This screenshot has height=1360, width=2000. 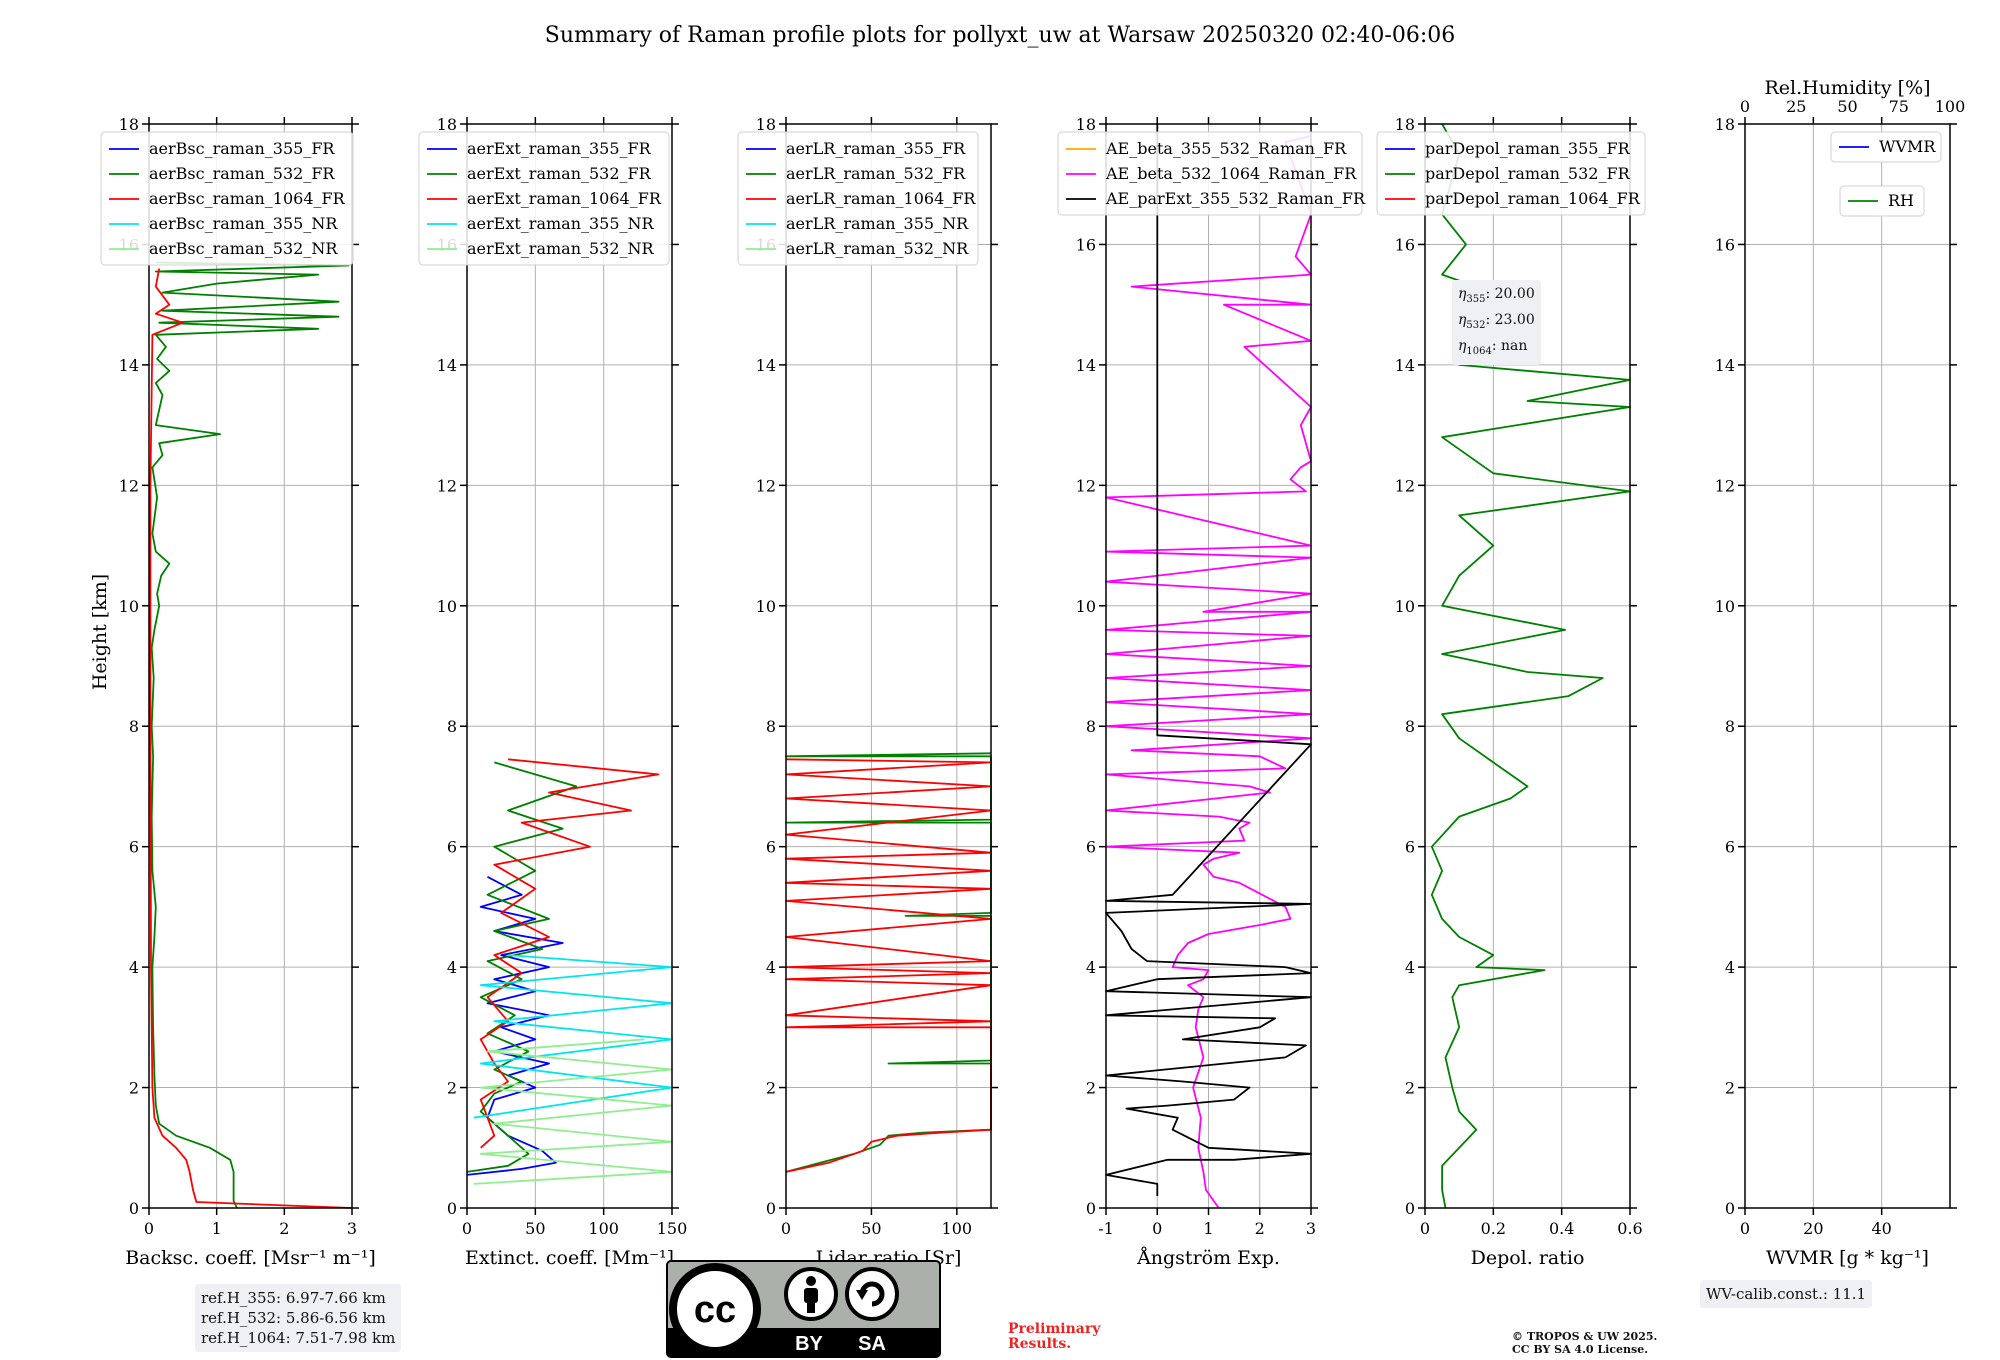 What do you see at coordinates (1528, 173) in the screenshot?
I see `legend-entry: parDepol_raman_532_FR` at bounding box center [1528, 173].